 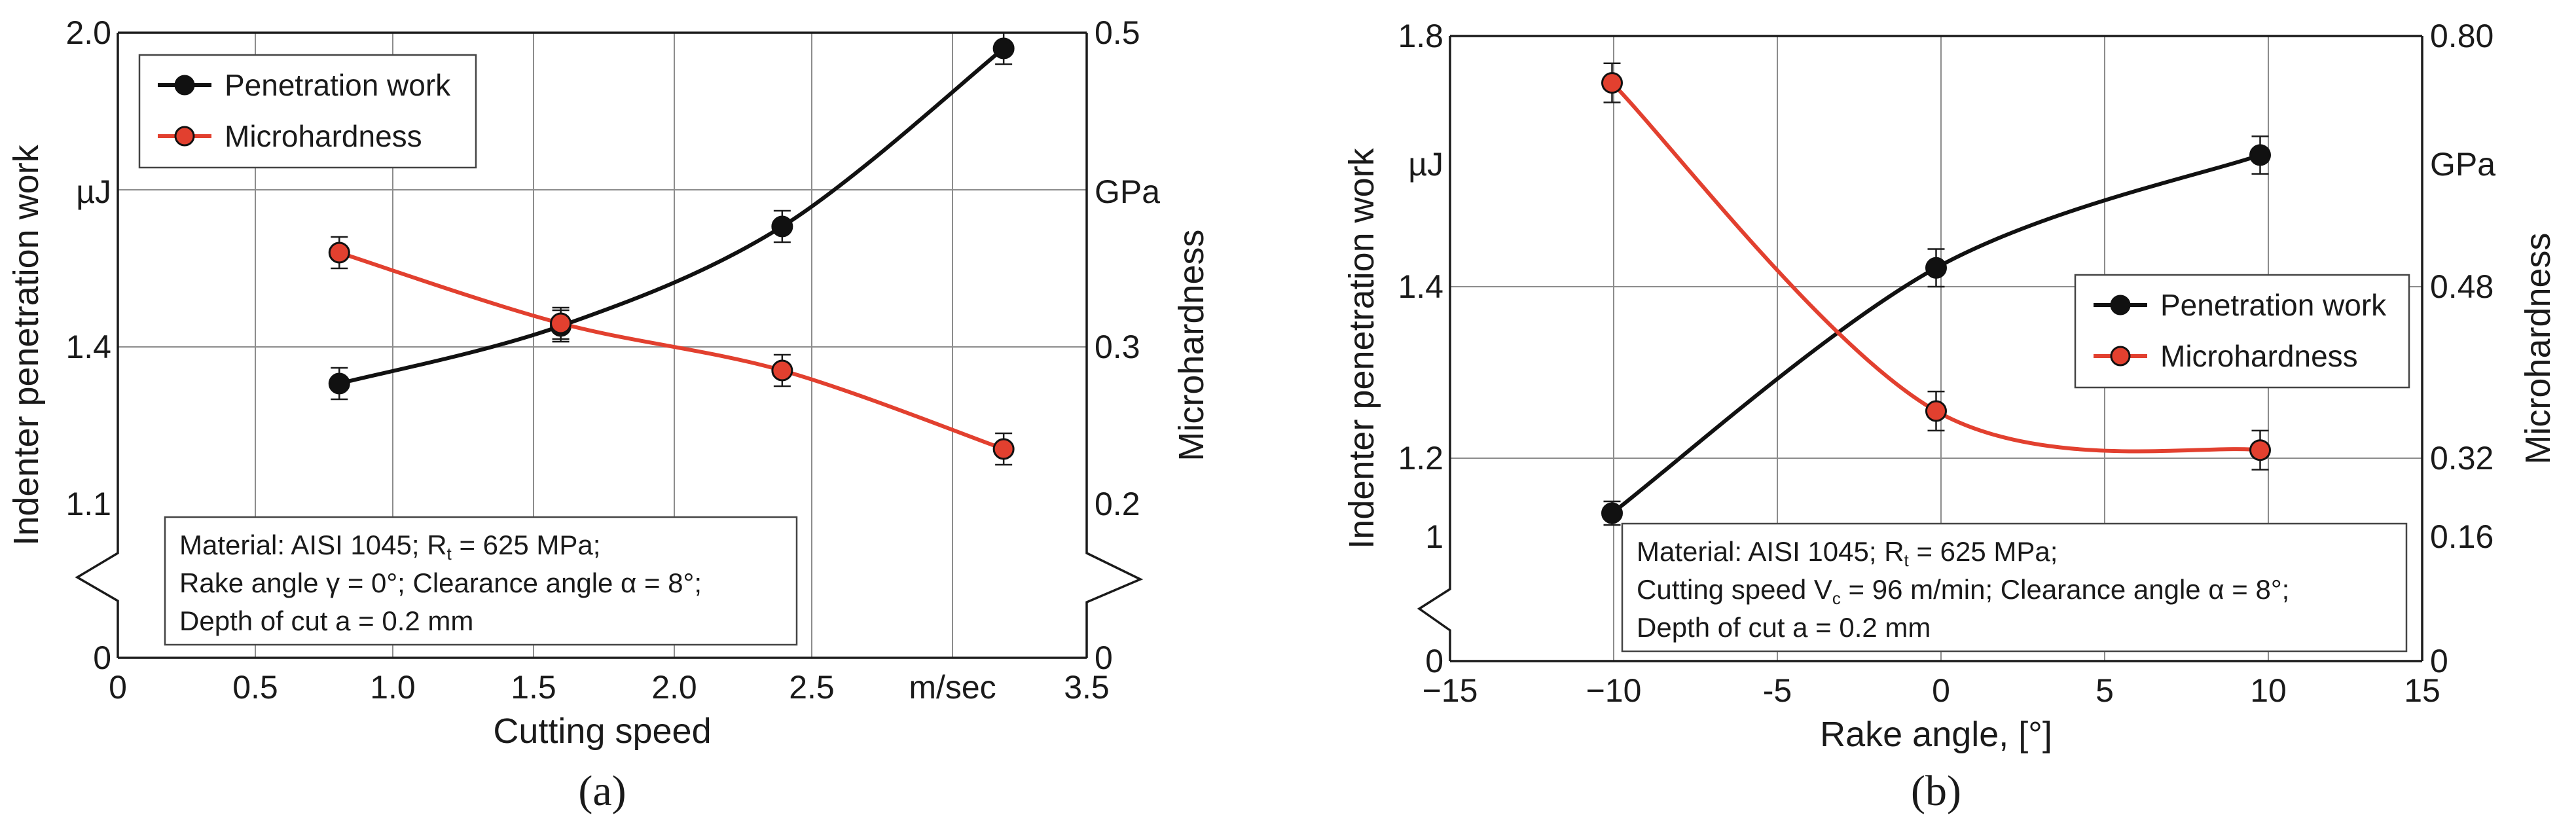 I want to click on y-left-tick-label: 1.1, so click(x=88, y=504).